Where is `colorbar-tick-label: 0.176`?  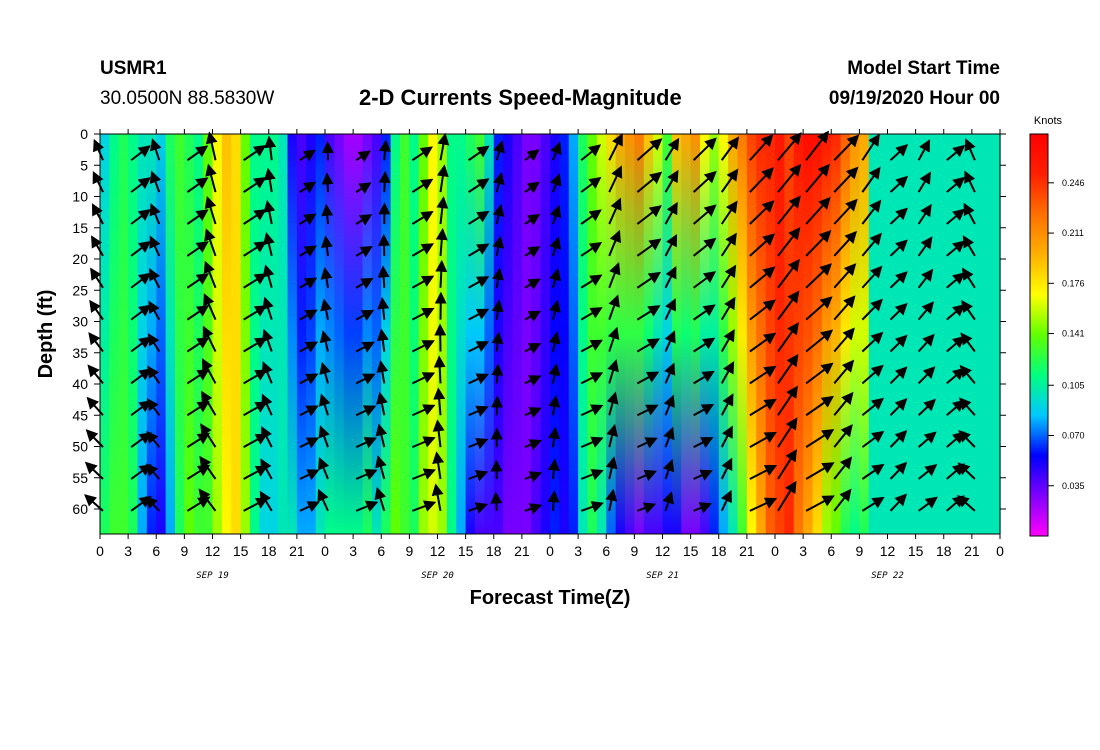
colorbar-tick-label: 0.176 is located at coordinates (1073, 283).